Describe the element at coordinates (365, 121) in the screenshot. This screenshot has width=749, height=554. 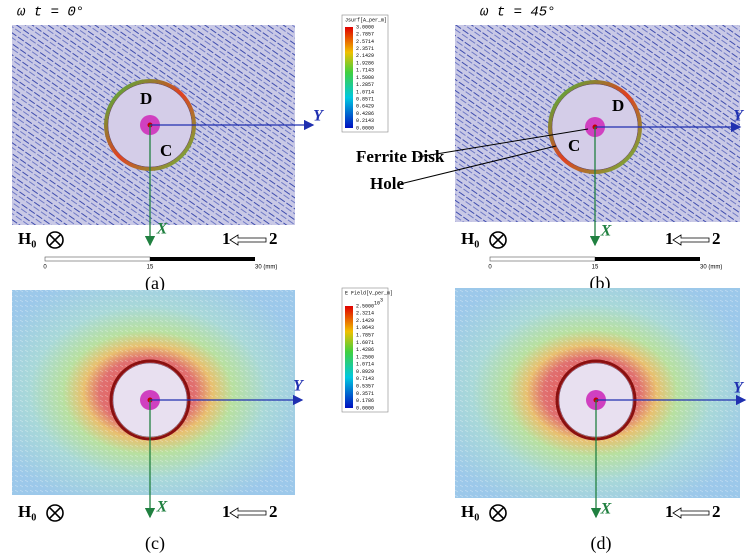
I see `legend-value: 0.2143` at that location.